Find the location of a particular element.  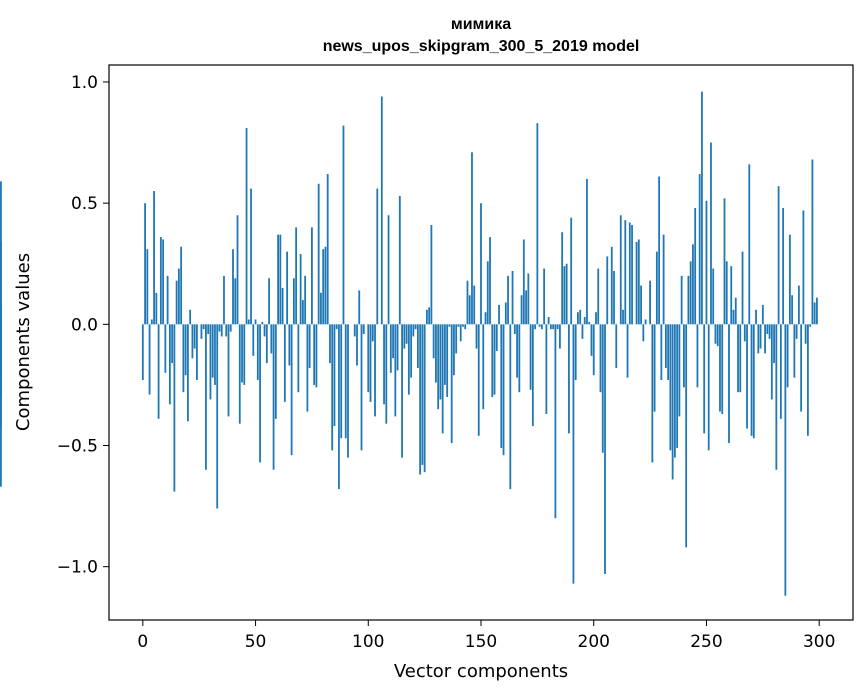

y-tick-label: 1.0 is located at coordinates (84, 83).